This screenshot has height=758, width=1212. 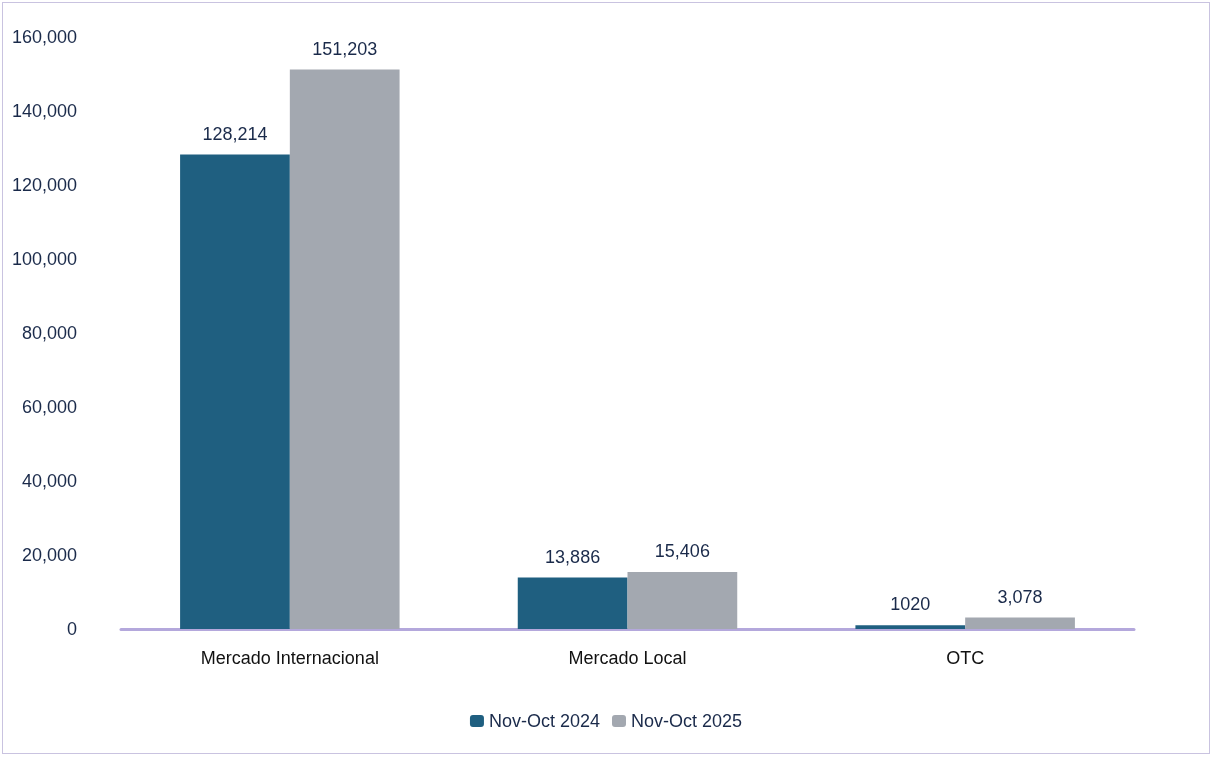 I want to click on y-tick-label: 160,000, so click(x=44, y=37).